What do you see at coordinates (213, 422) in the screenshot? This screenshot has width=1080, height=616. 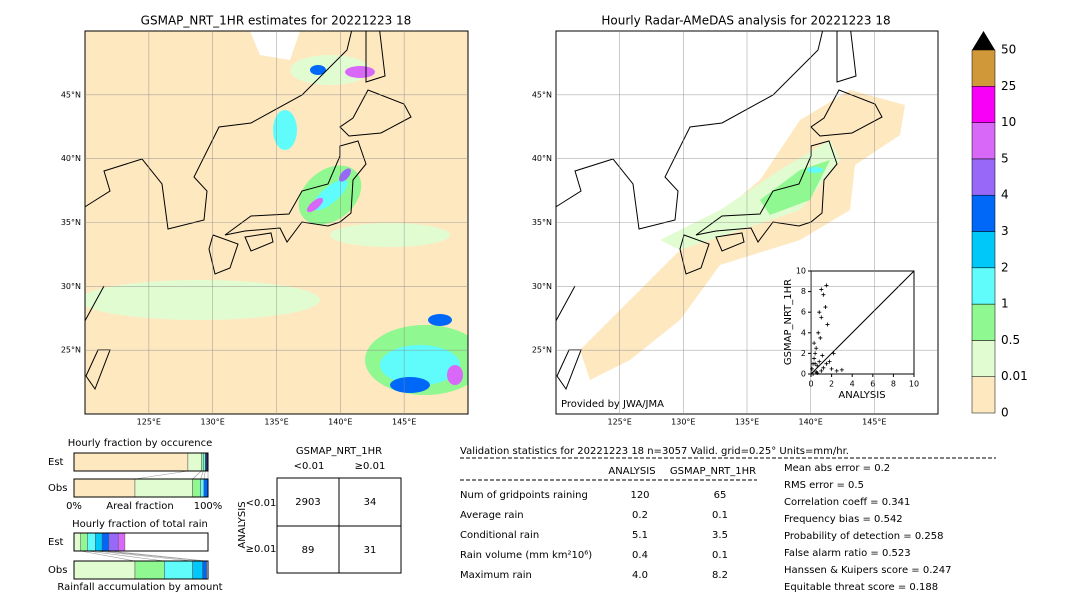 I see `x-tick-label: 130°E` at bounding box center [213, 422].